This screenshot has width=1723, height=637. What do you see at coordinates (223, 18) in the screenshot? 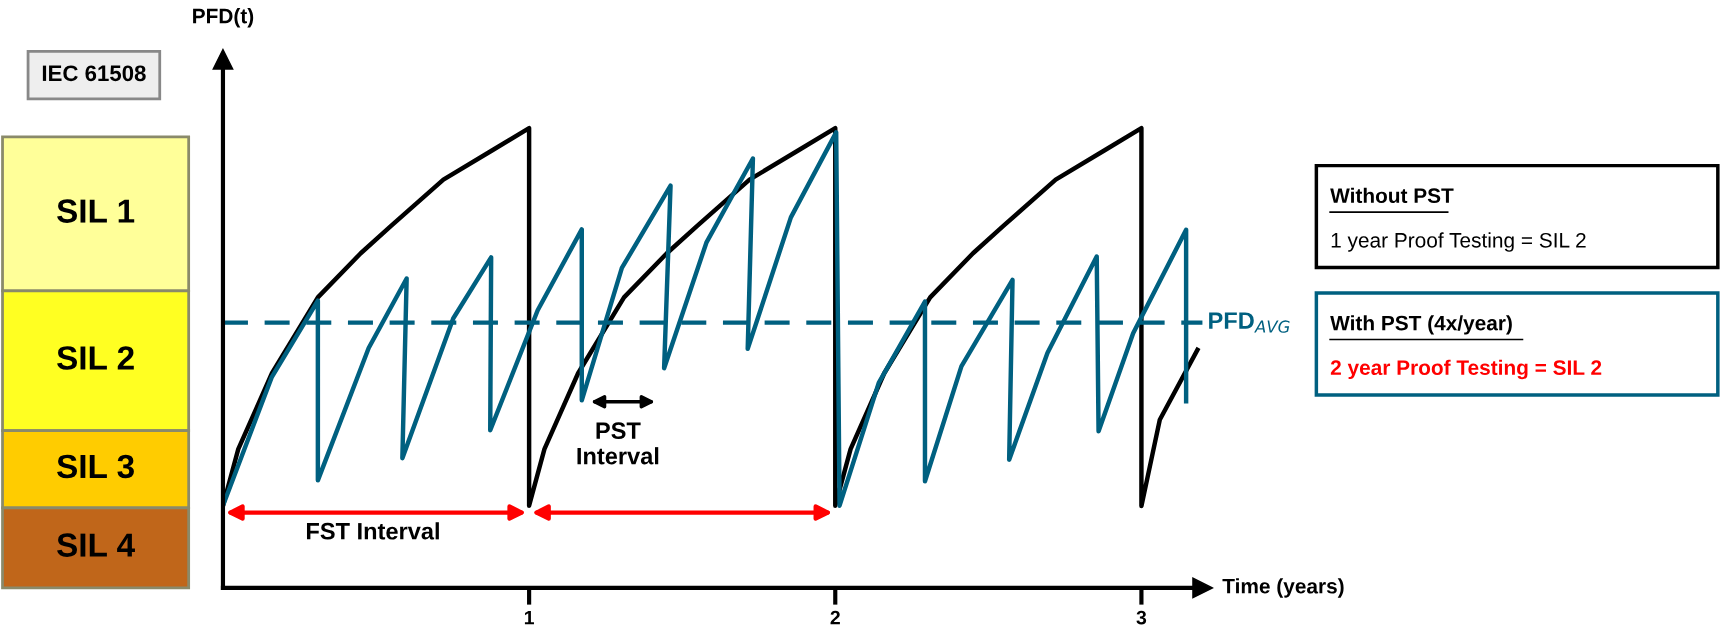
I see `y-axis-title: PFD(t)` at bounding box center [223, 18].